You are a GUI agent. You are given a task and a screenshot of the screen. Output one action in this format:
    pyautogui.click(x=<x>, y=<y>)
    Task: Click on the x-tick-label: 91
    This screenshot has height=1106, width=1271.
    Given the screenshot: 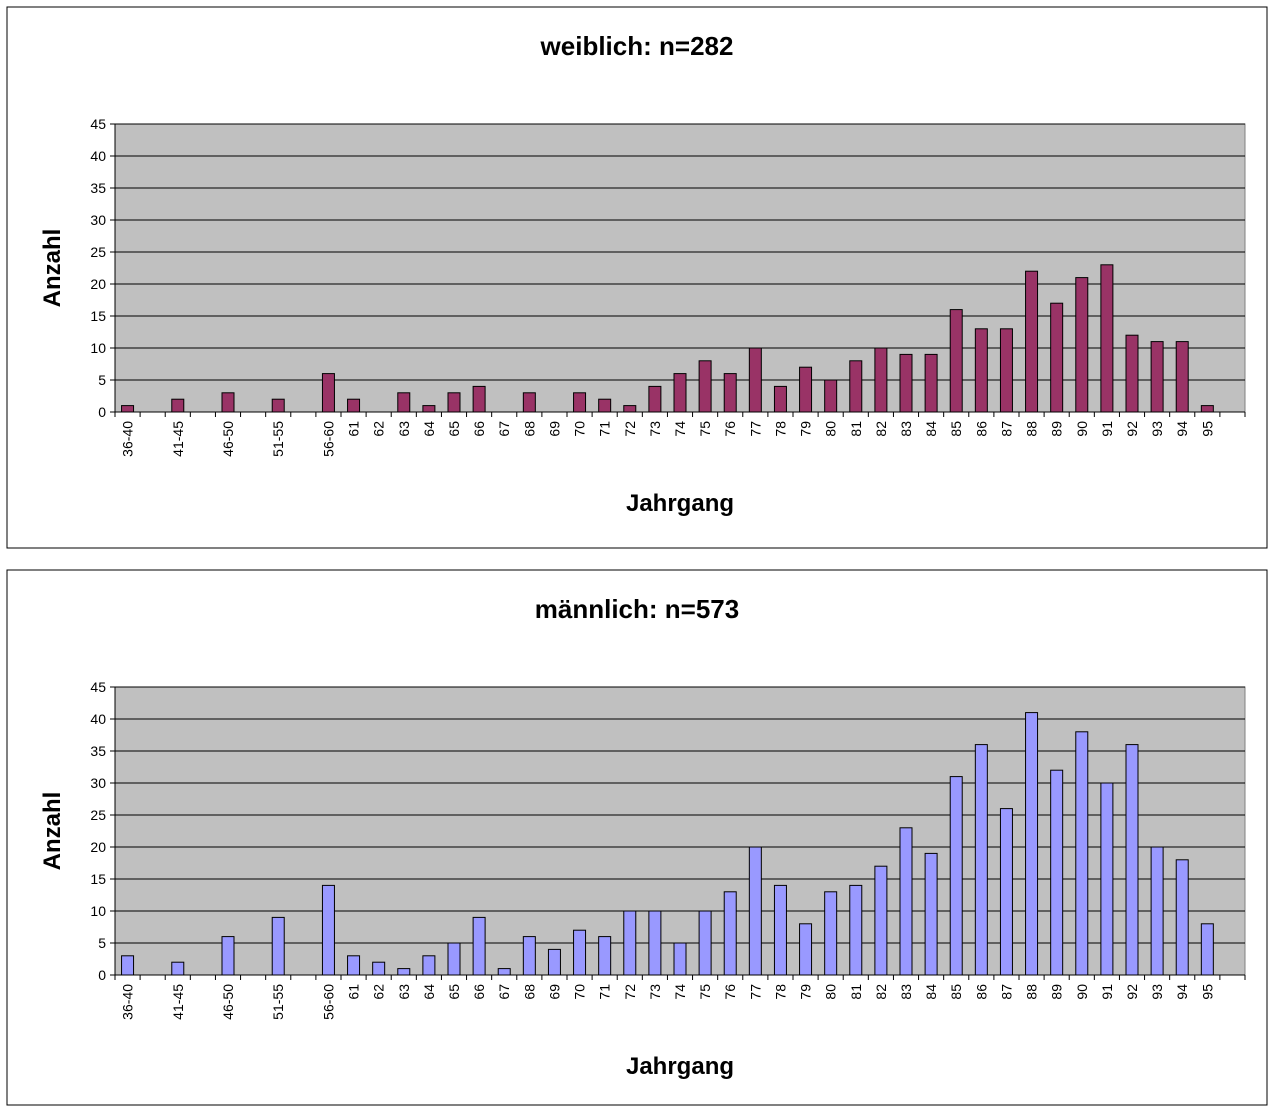 What is the action you would take?
    pyautogui.click(x=1107, y=992)
    